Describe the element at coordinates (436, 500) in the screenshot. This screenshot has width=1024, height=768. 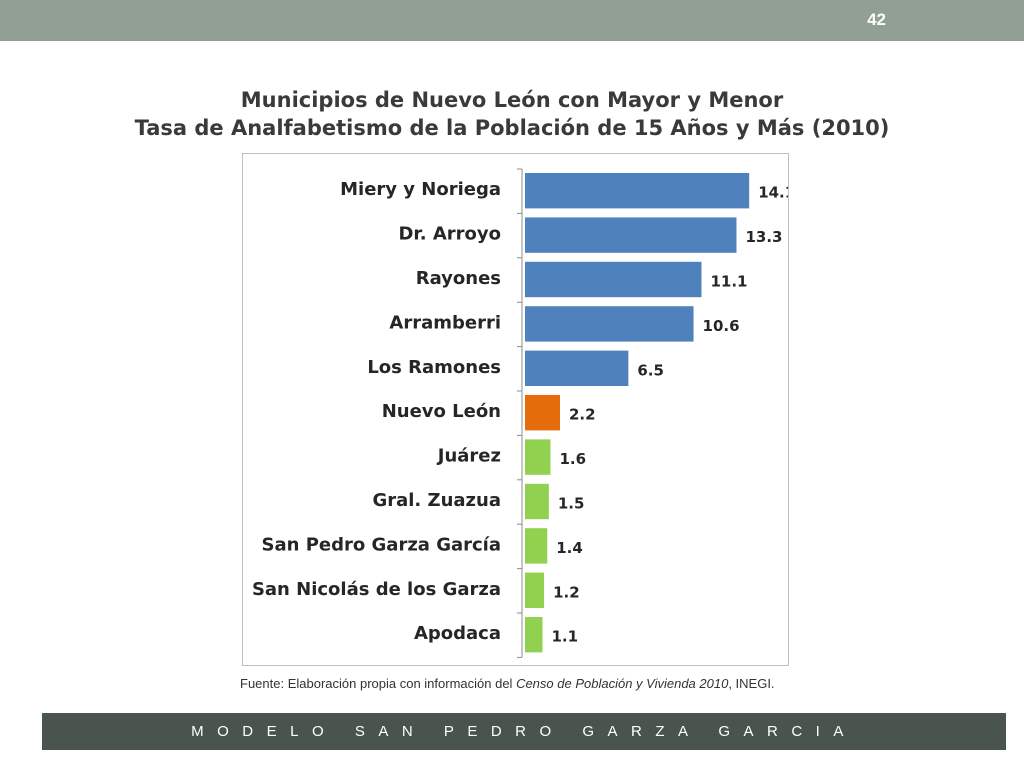
I see `category-label: Gral. Zuazua` at that location.